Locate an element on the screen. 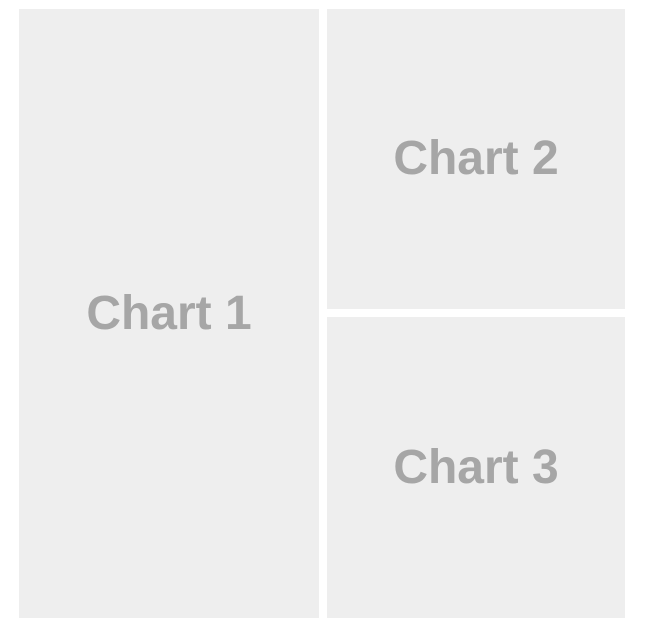  chart-label-3: Chart 3 is located at coordinates (476, 467).